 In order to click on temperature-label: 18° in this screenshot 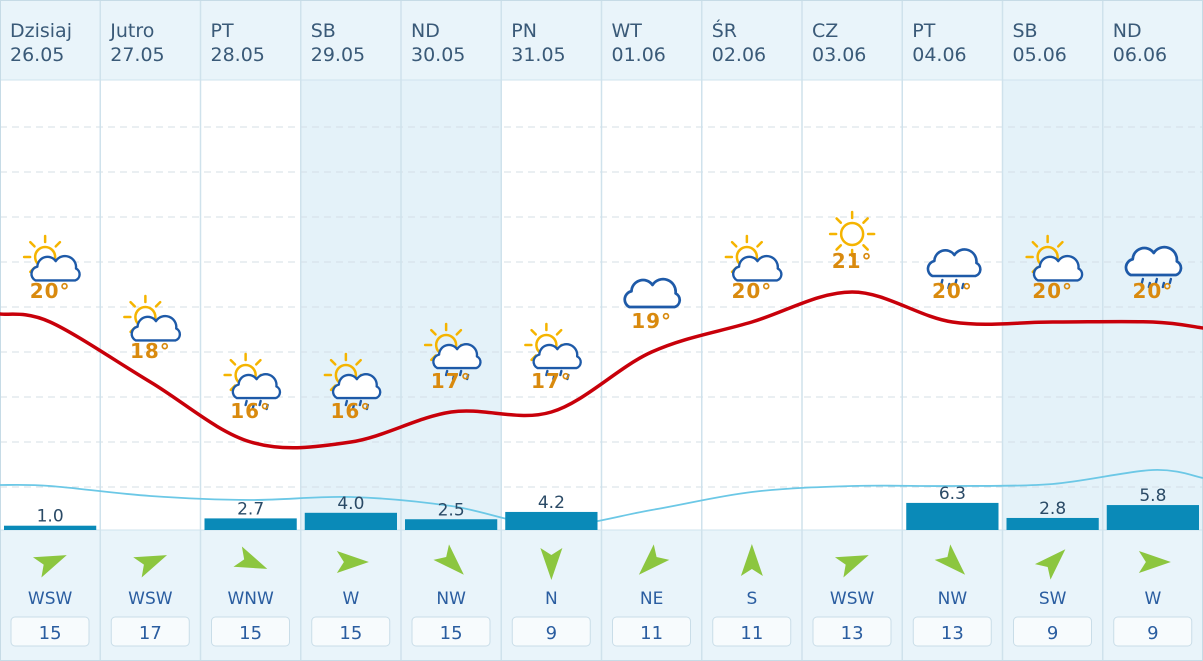, I will do `click(150, 351)`.